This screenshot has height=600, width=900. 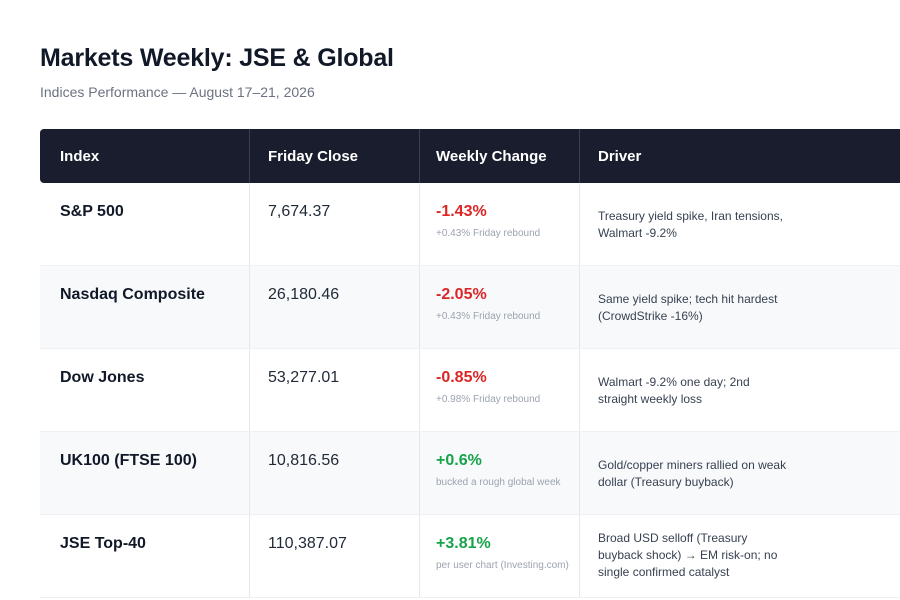 What do you see at coordinates (500, 390) in the screenshot?
I see `change-cell: -0.85% +0.98% Friday rebound` at bounding box center [500, 390].